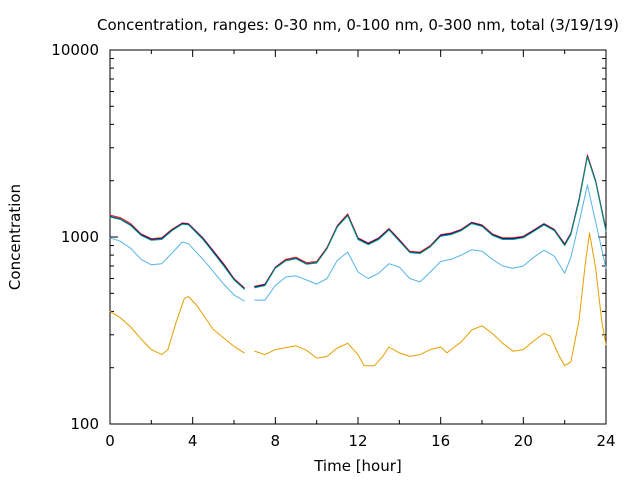  I want to click on y-tick-label: 1000, so click(80, 237).